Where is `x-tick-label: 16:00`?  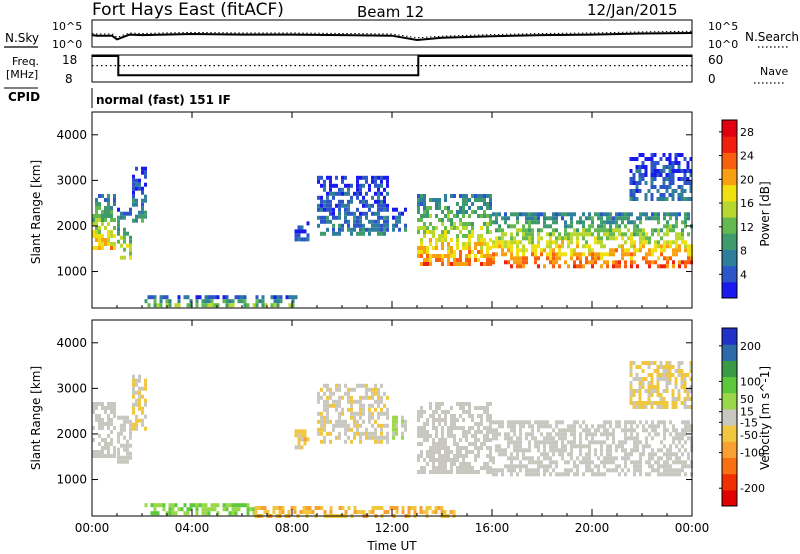 x-tick-label: 16:00 is located at coordinates (492, 528).